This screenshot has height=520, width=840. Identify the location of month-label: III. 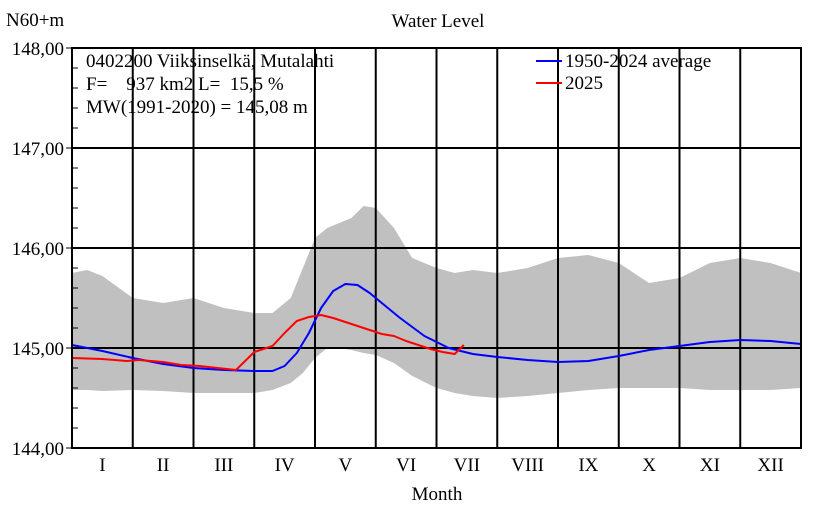
(223, 465).